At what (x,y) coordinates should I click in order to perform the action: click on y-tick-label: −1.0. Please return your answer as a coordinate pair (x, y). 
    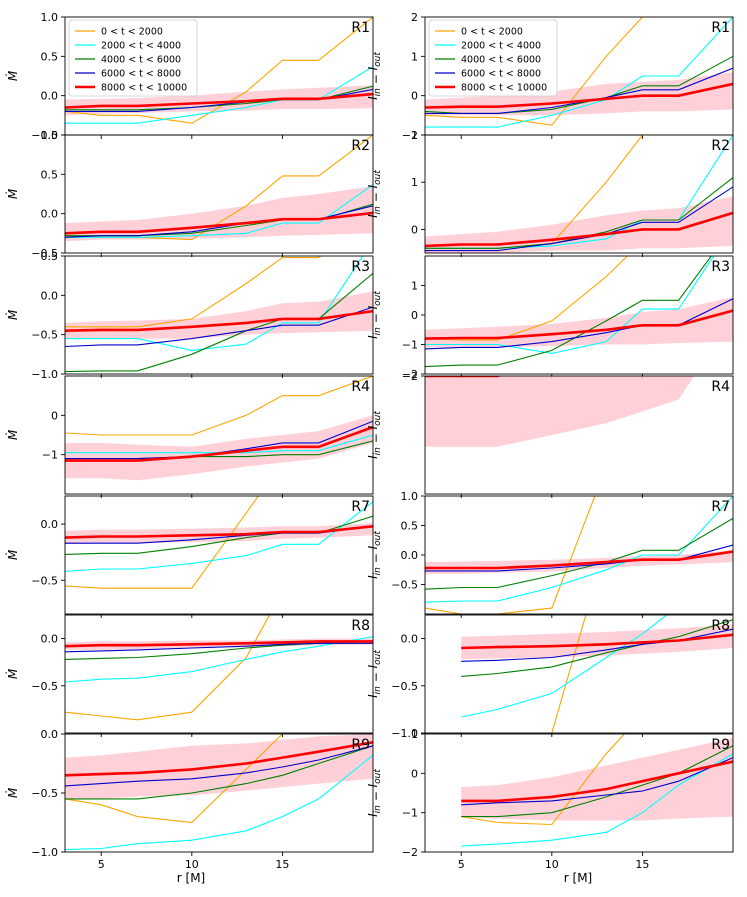
    Looking at the image, I should click on (44, 852).